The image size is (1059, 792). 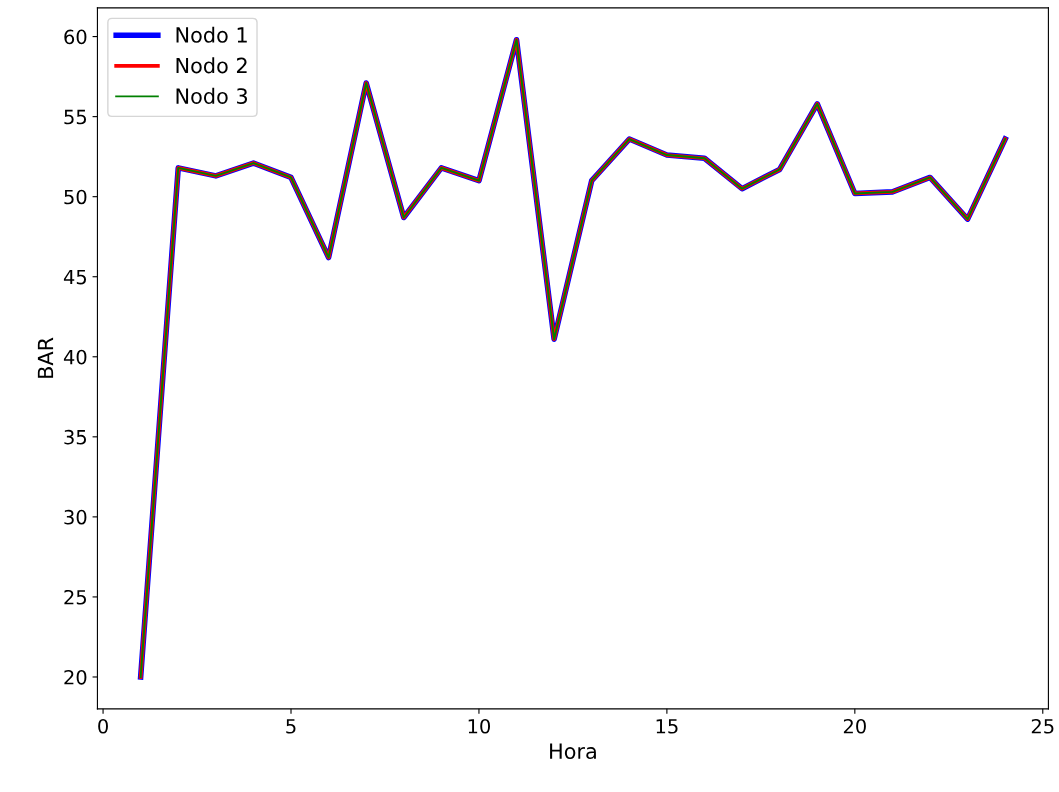 What do you see at coordinates (75, 197) in the screenshot?
I see `y-tick-label: 50` at bounding box center [75, 197].